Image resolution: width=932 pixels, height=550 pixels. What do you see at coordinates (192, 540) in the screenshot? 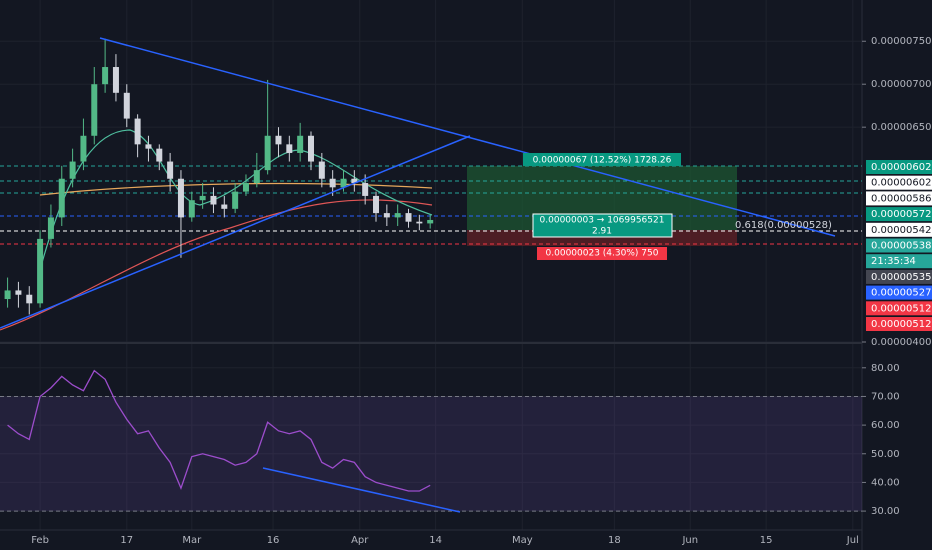
I see `x-tick-label: Mar` at bounding box center [192, 540].